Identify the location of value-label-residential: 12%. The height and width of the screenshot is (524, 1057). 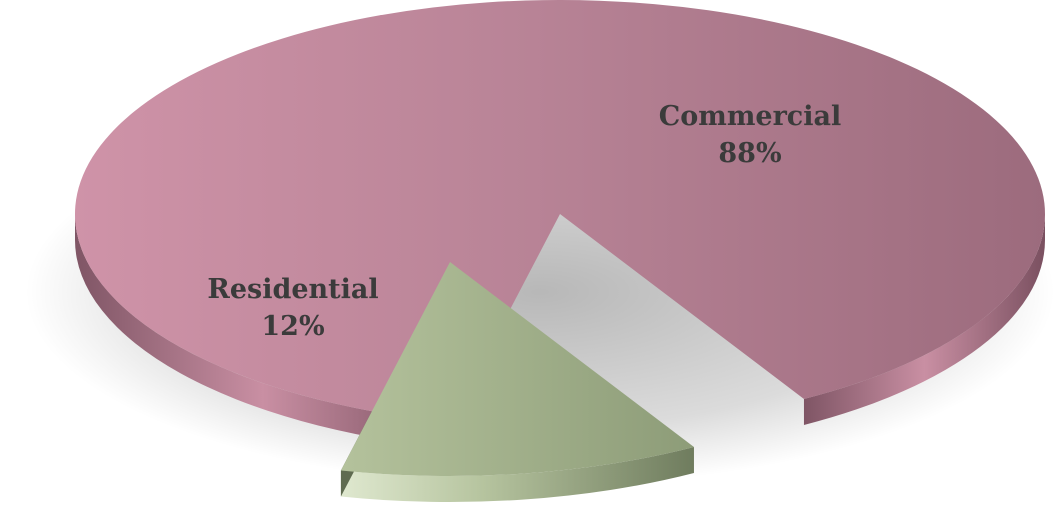
(292, 326).